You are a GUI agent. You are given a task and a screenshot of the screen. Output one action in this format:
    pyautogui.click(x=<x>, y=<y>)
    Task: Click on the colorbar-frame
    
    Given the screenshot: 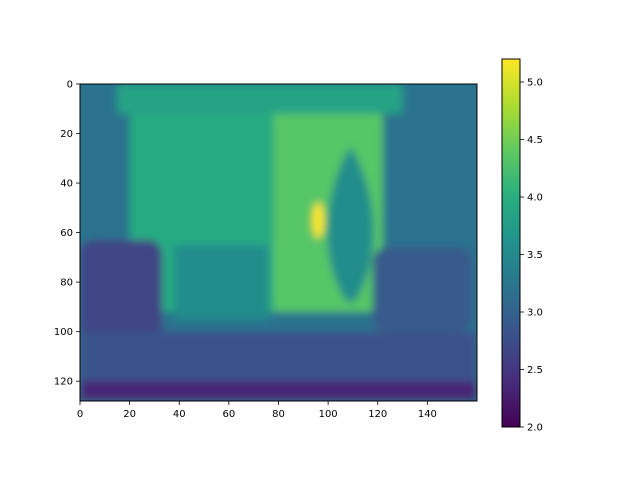 What is the action you would take?
    pyautogui.click(x=511, y=243)
    